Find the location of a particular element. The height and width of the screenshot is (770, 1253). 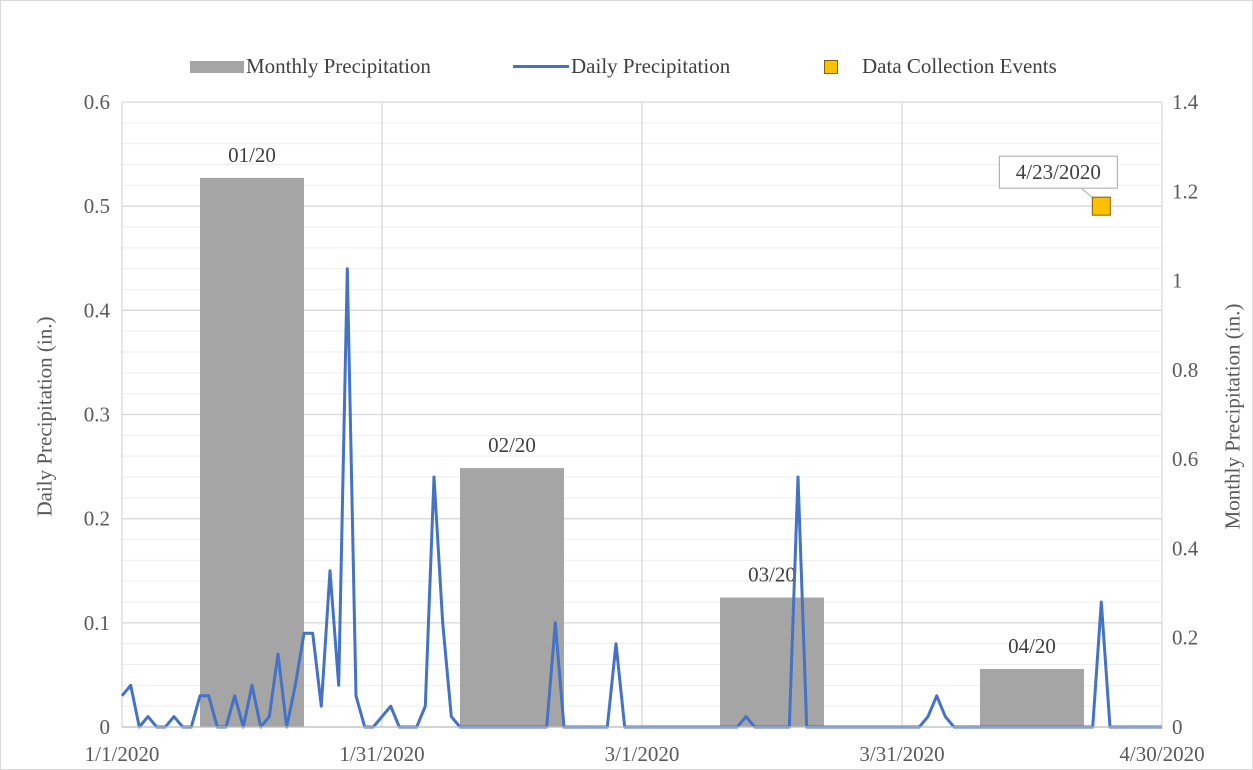

left-tick-label: 0.3 is located at coordinates (97, 415).